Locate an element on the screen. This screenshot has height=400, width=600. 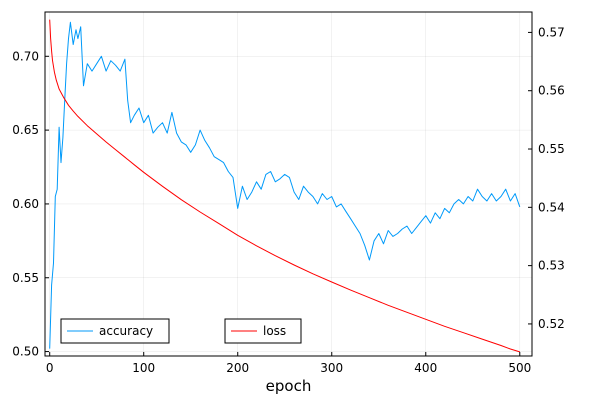
x-axis-ticks: 0 100 200 300 400 500 is located at coordinates (288, 363).